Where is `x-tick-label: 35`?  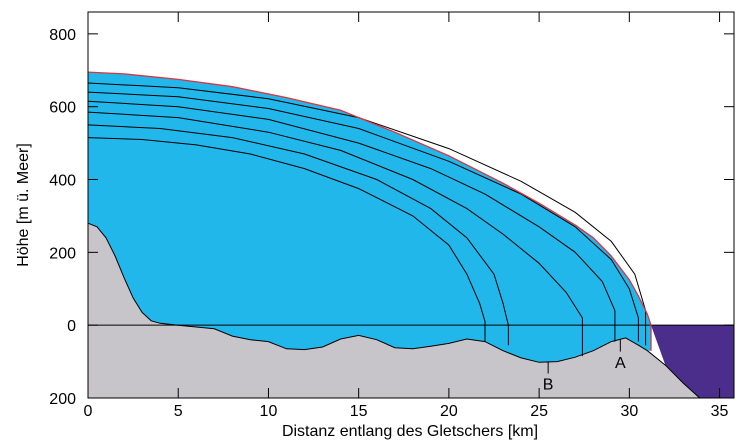
x-tick-label: 35 is located at coordinates (720, 411).